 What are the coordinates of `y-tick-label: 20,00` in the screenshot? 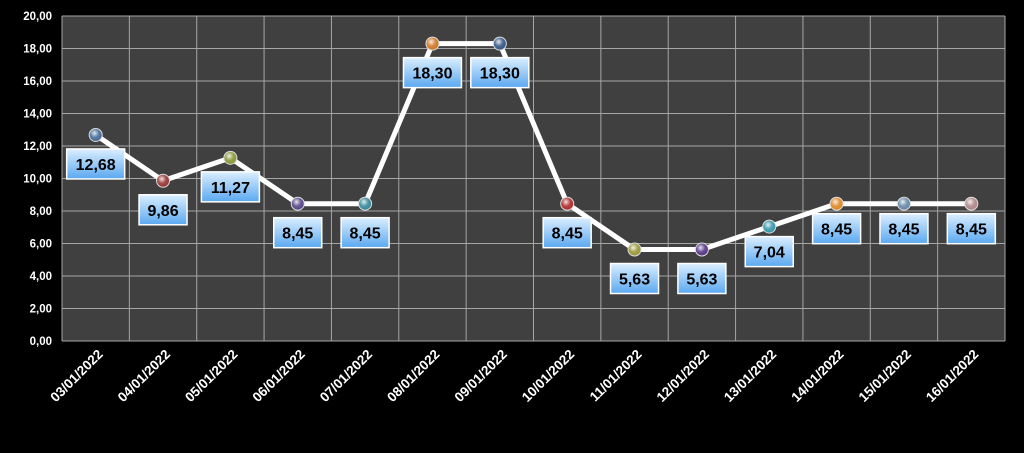 It's located at (37, 17).